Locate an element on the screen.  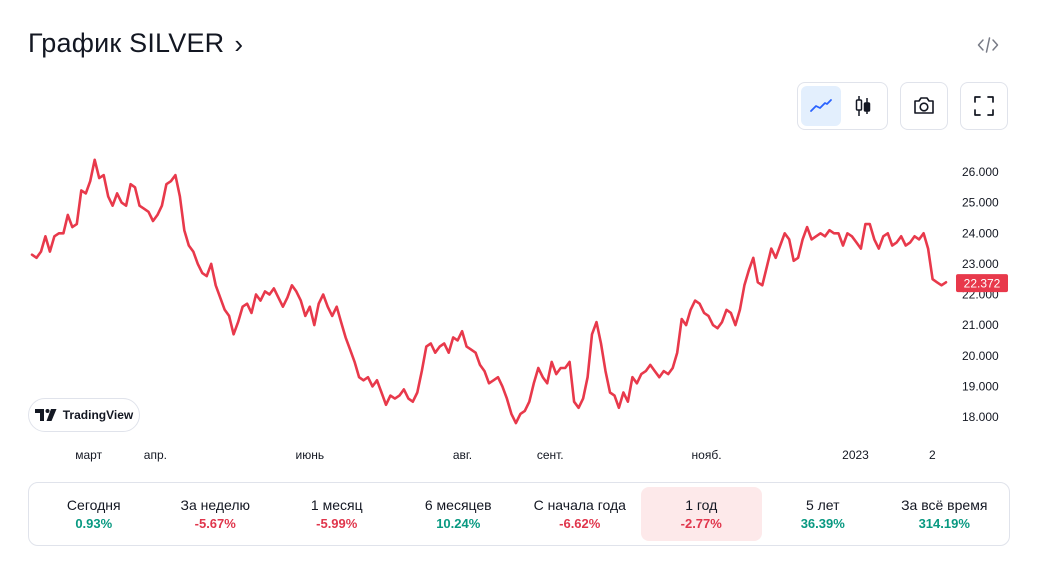
period-label: 6 месяцев is located at coordinates (458, 505).